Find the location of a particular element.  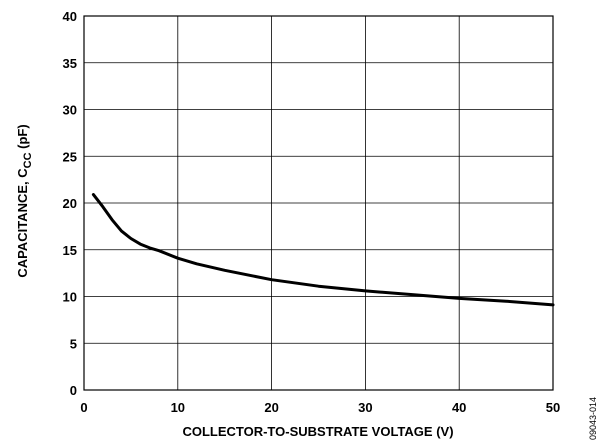

y-tick-label-2: 10 is located at coordinates (70, 297).